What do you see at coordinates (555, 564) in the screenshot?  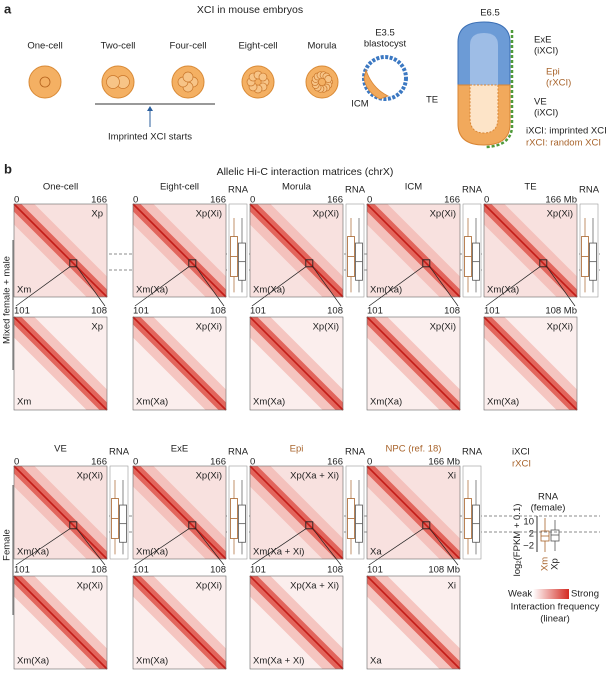 I see `allele-label: Xp` at bounding box center [555, 564].